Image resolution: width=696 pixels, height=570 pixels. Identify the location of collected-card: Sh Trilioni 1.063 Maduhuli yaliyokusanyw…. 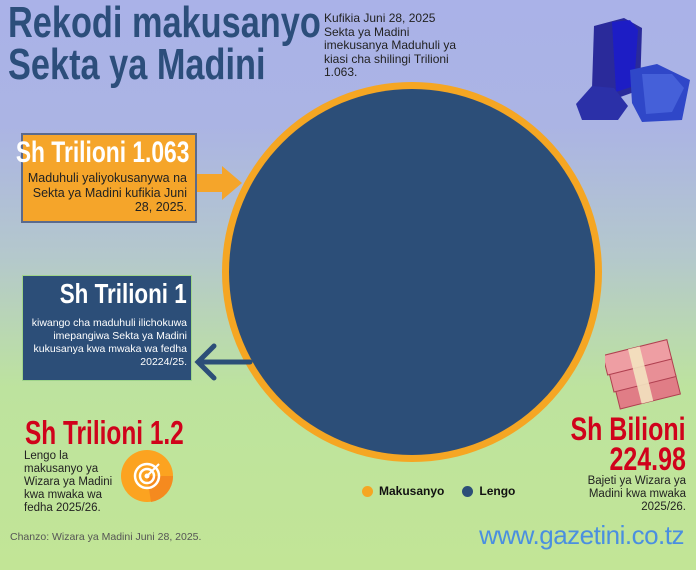
(106, 178).